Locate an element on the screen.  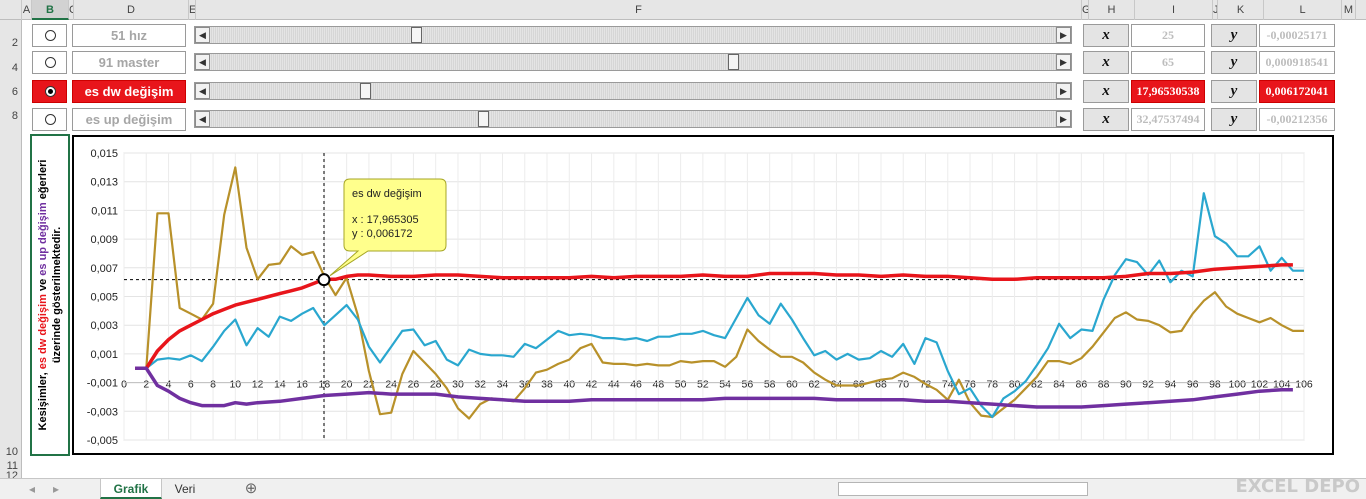
tab-veri: Veri is located at coordinates (185, 489).